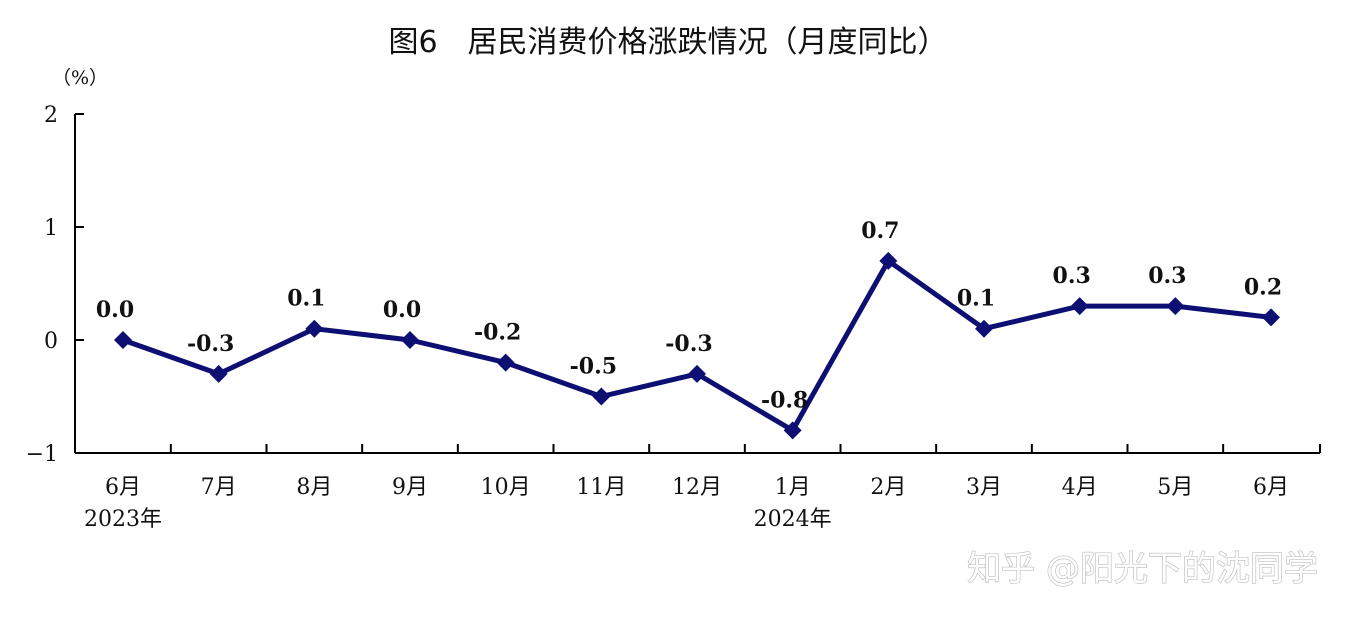 This screenshot has width=1353, height=621. Describe the element at coordinates (793, 487) in the screenshot. I see `x-tick-label: 1月` at that location.